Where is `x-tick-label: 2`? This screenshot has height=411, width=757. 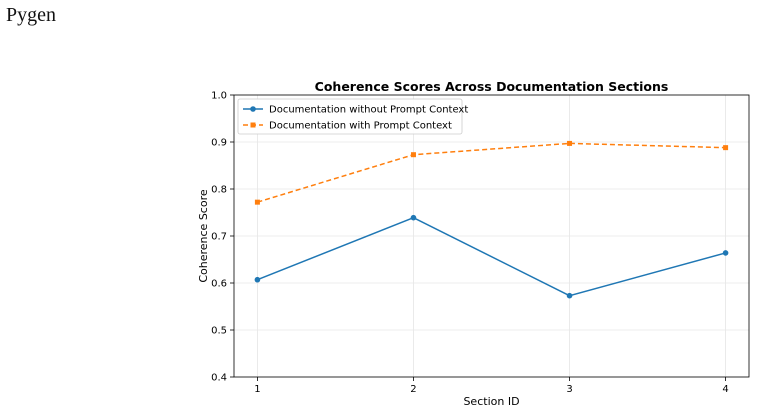
x-tick-label: 2 is located at coordinates (413, 389).